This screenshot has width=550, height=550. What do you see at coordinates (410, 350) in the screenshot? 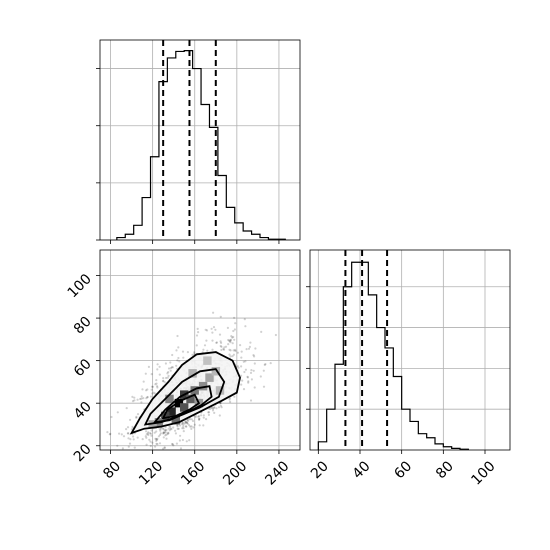
I see `right-hist-frame` at bounding box center [410, 350].